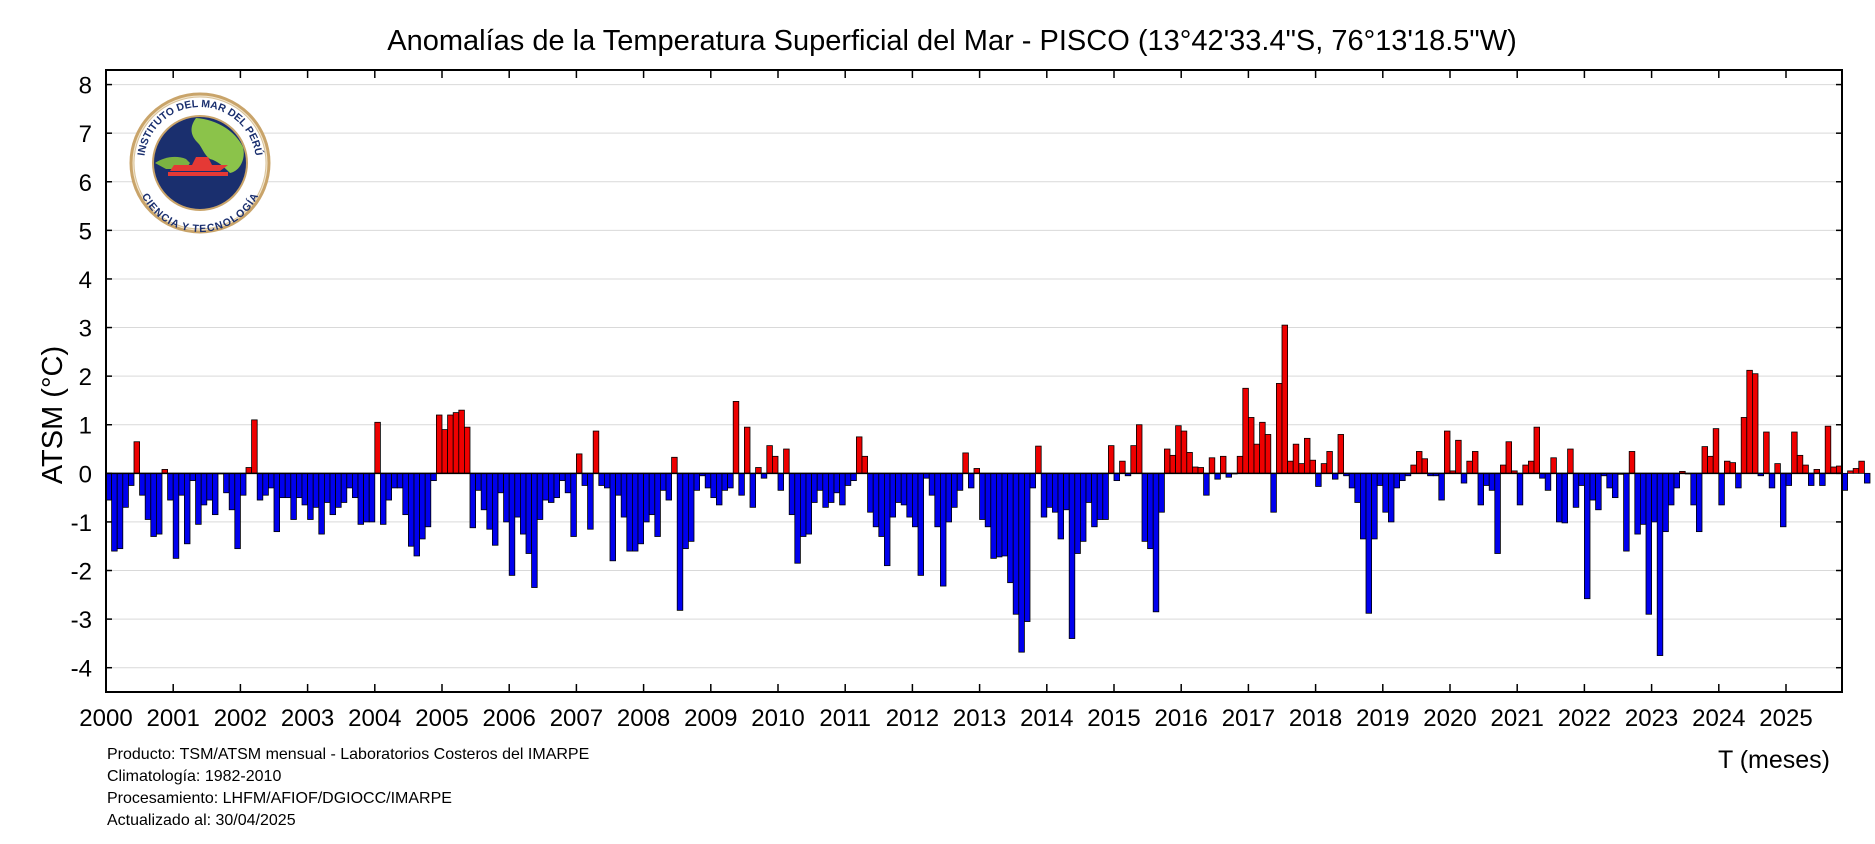 The width and height of the screenshot is (1875, 844). What do you see at coordinates (85, 426) in the screenshot?
I see `y-tick-label: 1` at bounding box center [85, 426].